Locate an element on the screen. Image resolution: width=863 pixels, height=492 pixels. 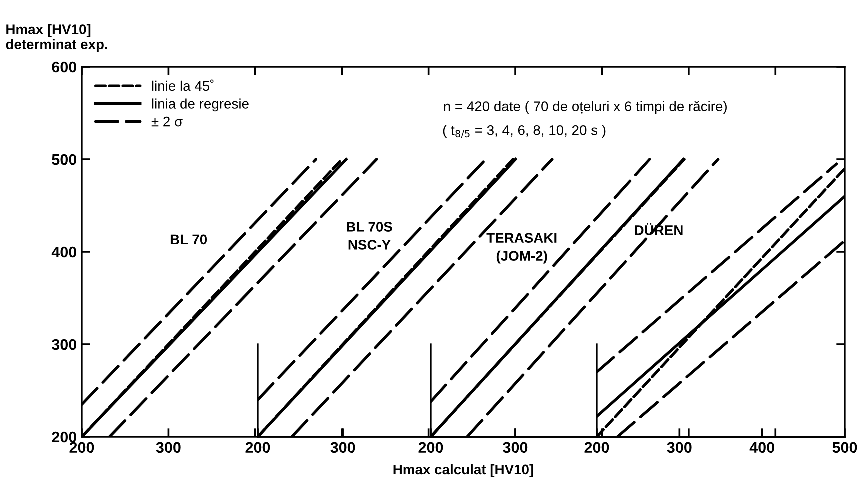
legend-label: ± 2 σ is located at coordinates (167, 121).